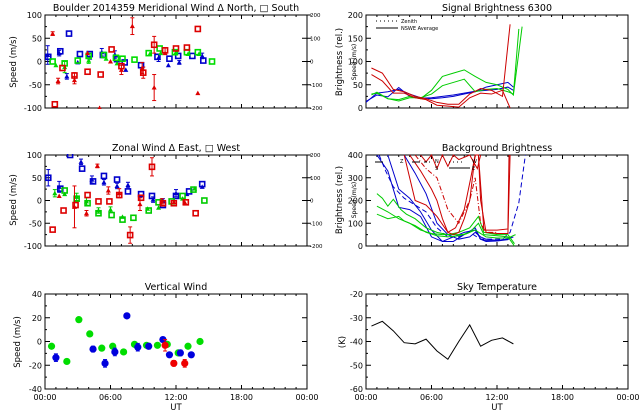 Image resolution: width=640 pixels, height=420 pixels. Describe the element at coordinates (126, 199) in the screenshot. I see `marks-zonal` at that location.